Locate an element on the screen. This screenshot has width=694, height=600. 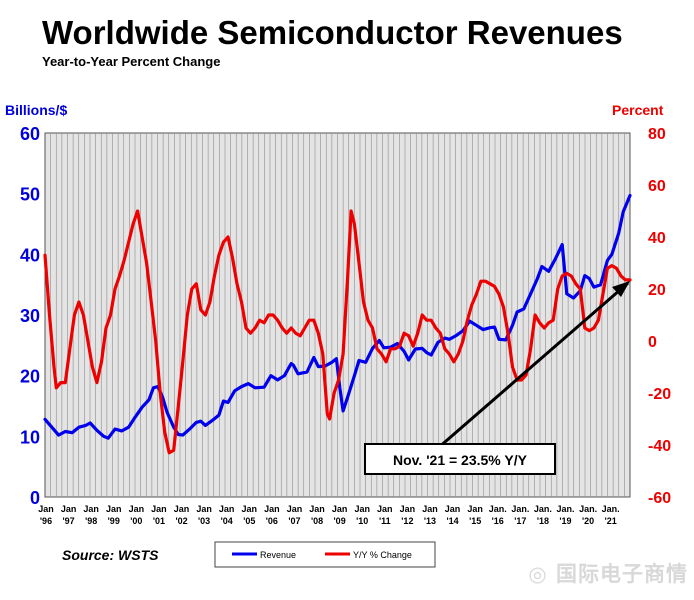
x-tick-label-year: '14 is located at coordinates (452, 521).